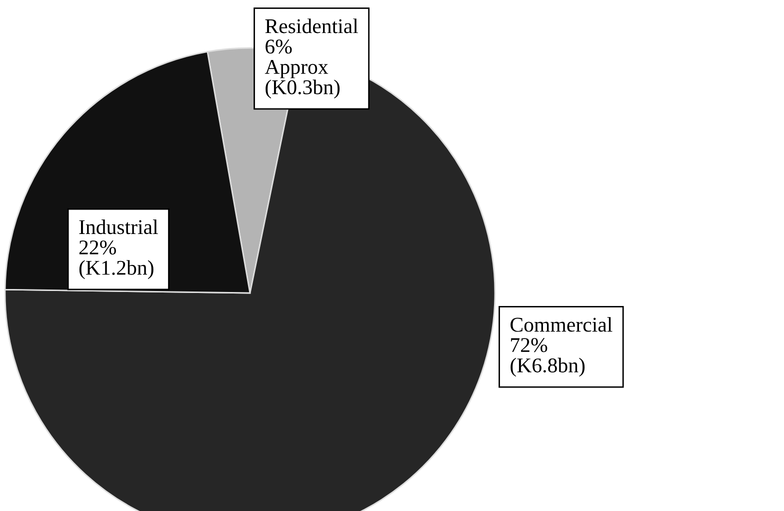  What do you see at coordinates (118, 227) in the screenshot?
I see `slice-label: Industrial` at bounding box center [118, 227].